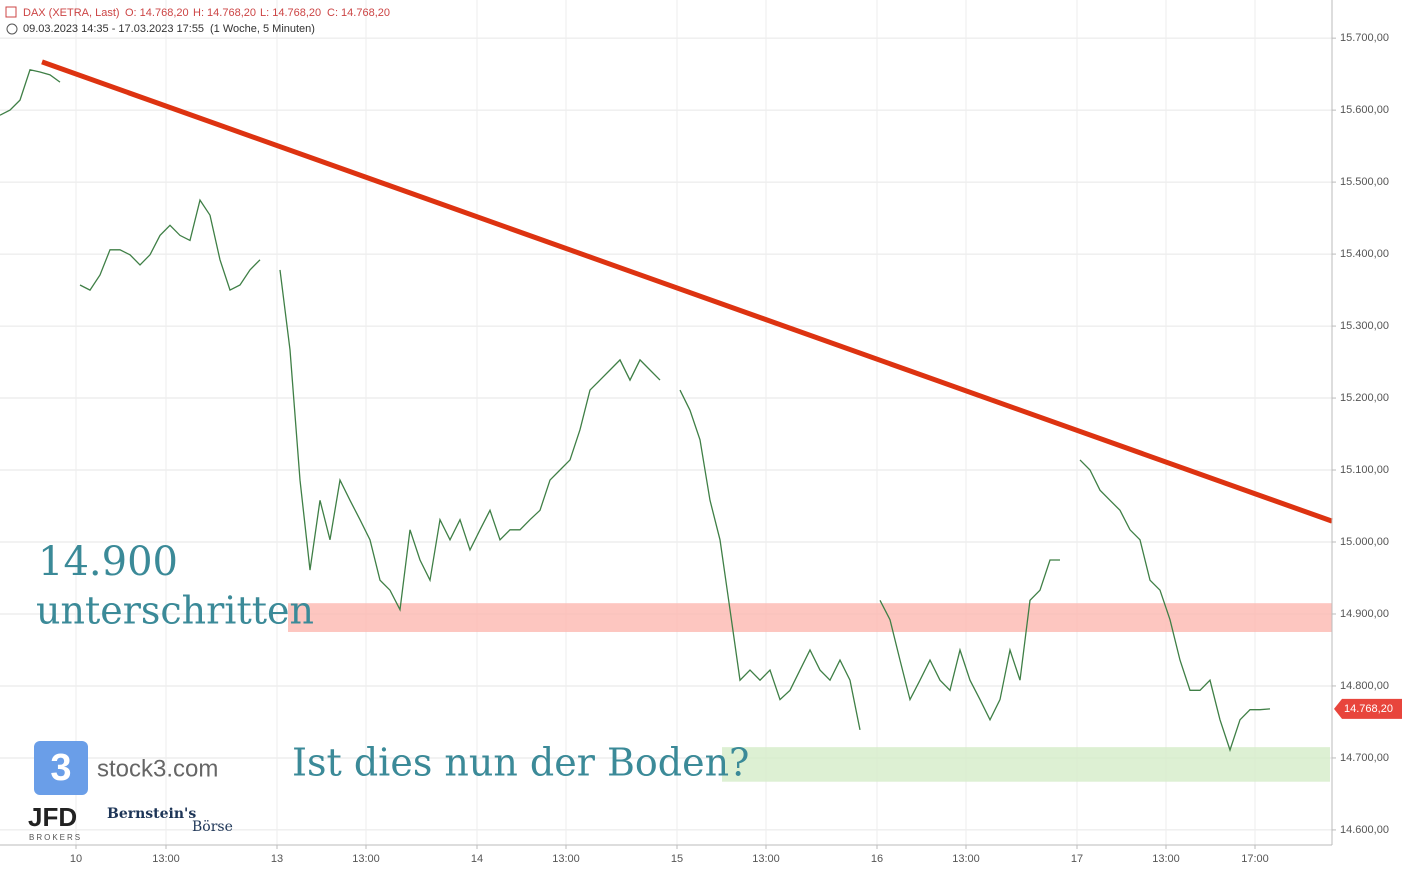 The height and width of the screenshot is (870, 1403). I want to click on header-icon, so click(11, 12).